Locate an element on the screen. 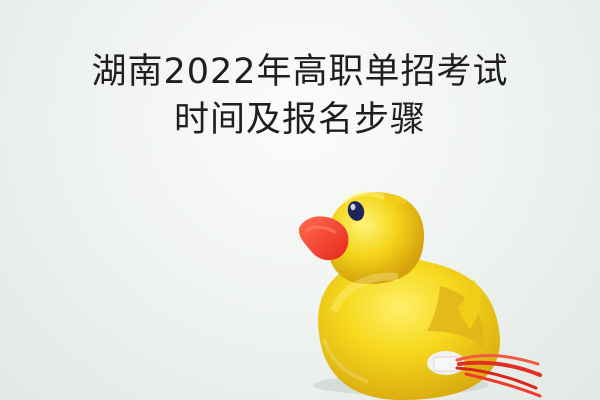 The height and width of the screenshot is (400, 600). headline-line-1: 湖南2022年高职单招考试 is located at coordinates (300, 72).